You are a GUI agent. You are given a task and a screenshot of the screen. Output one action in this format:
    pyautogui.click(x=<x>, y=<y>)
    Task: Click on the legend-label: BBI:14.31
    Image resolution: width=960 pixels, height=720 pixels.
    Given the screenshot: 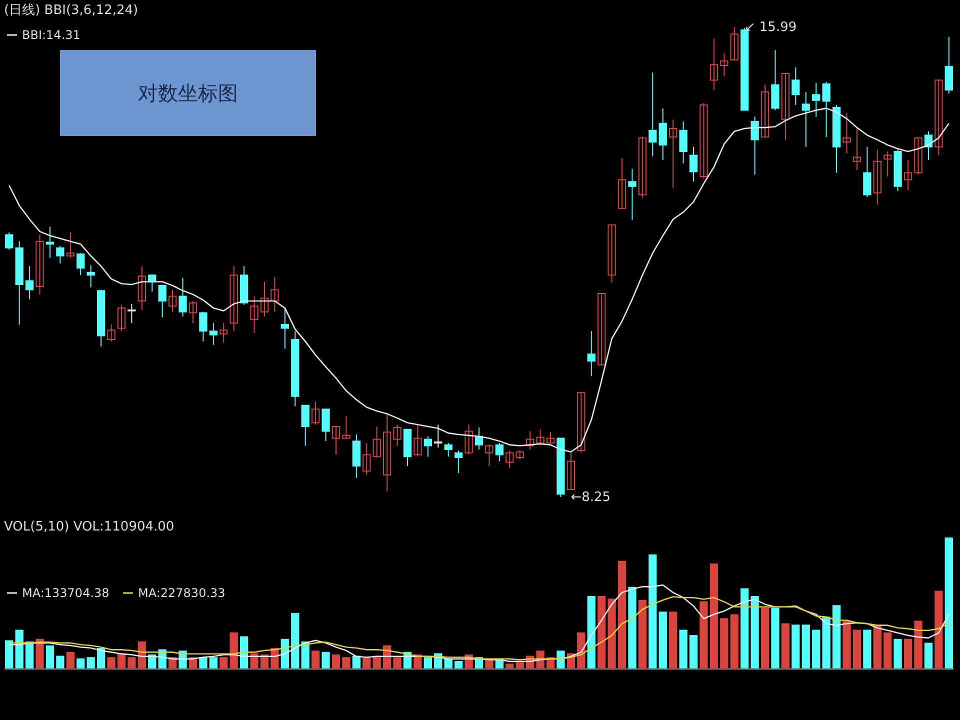 What is the action you would take?
    pyautogui.click(x=51, y=35)
    